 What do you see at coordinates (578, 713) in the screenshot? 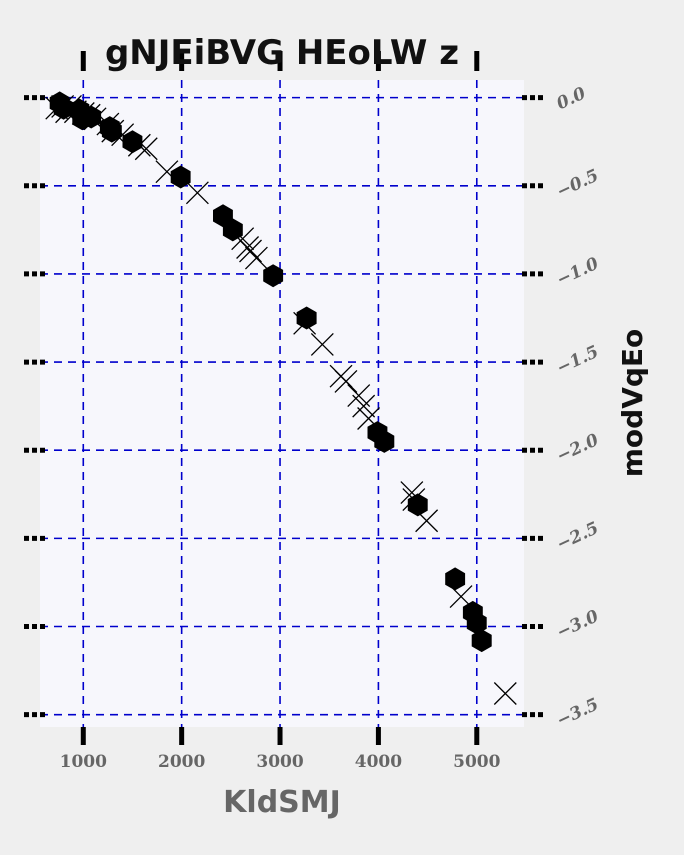
I see `y-tick-label: −3.5` at bounding box center [578, 713].